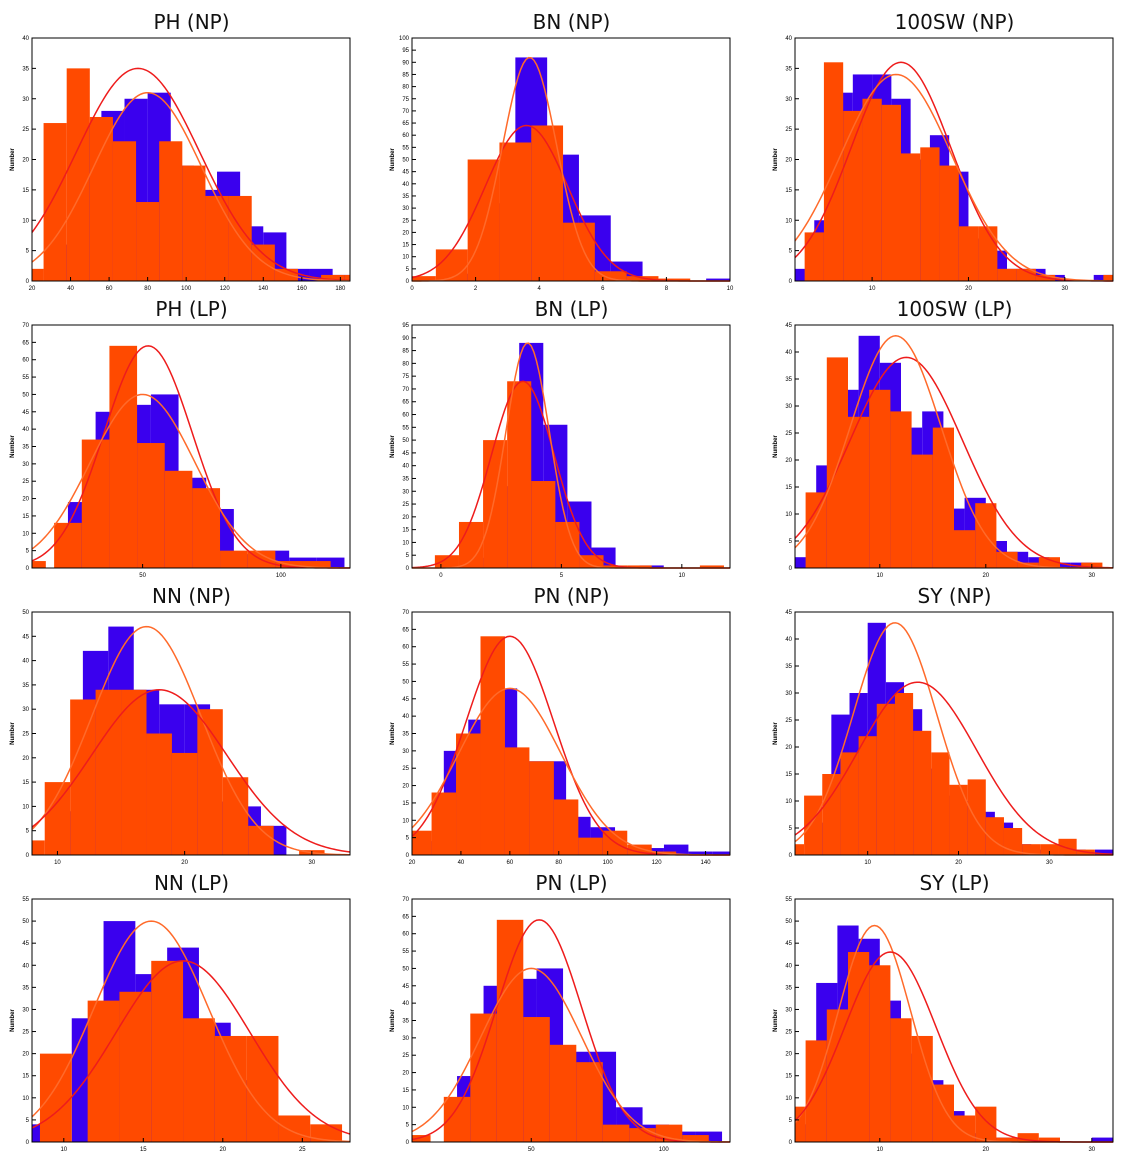 This screenshot has width=1137, height=1154. I want to click on y-tick-label: 10, so click(788, 1099).